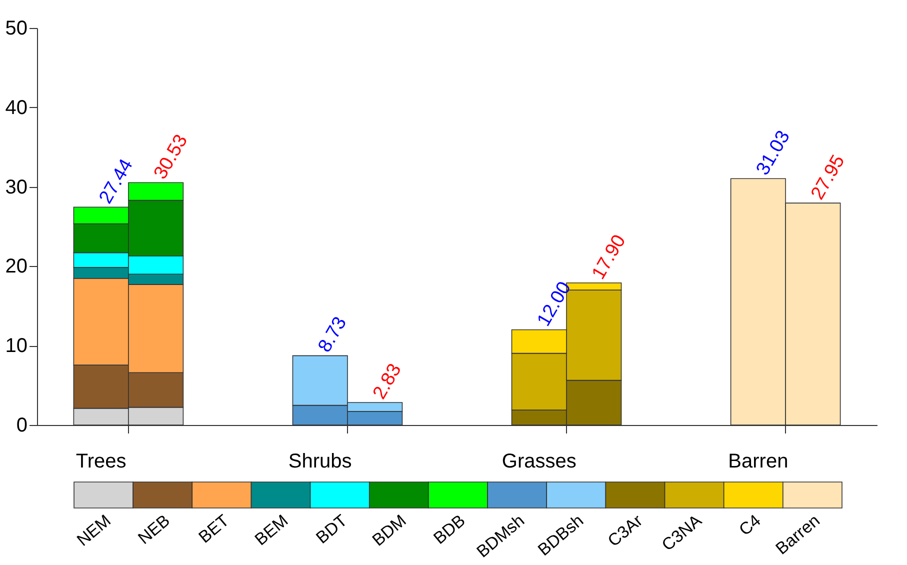 The width and height of the screenshot is (907, 565). What do you see at coordinates (539, 461) in the screenshot?
I see `x-tick-label: Grasses` at bounding box center [539, 461].